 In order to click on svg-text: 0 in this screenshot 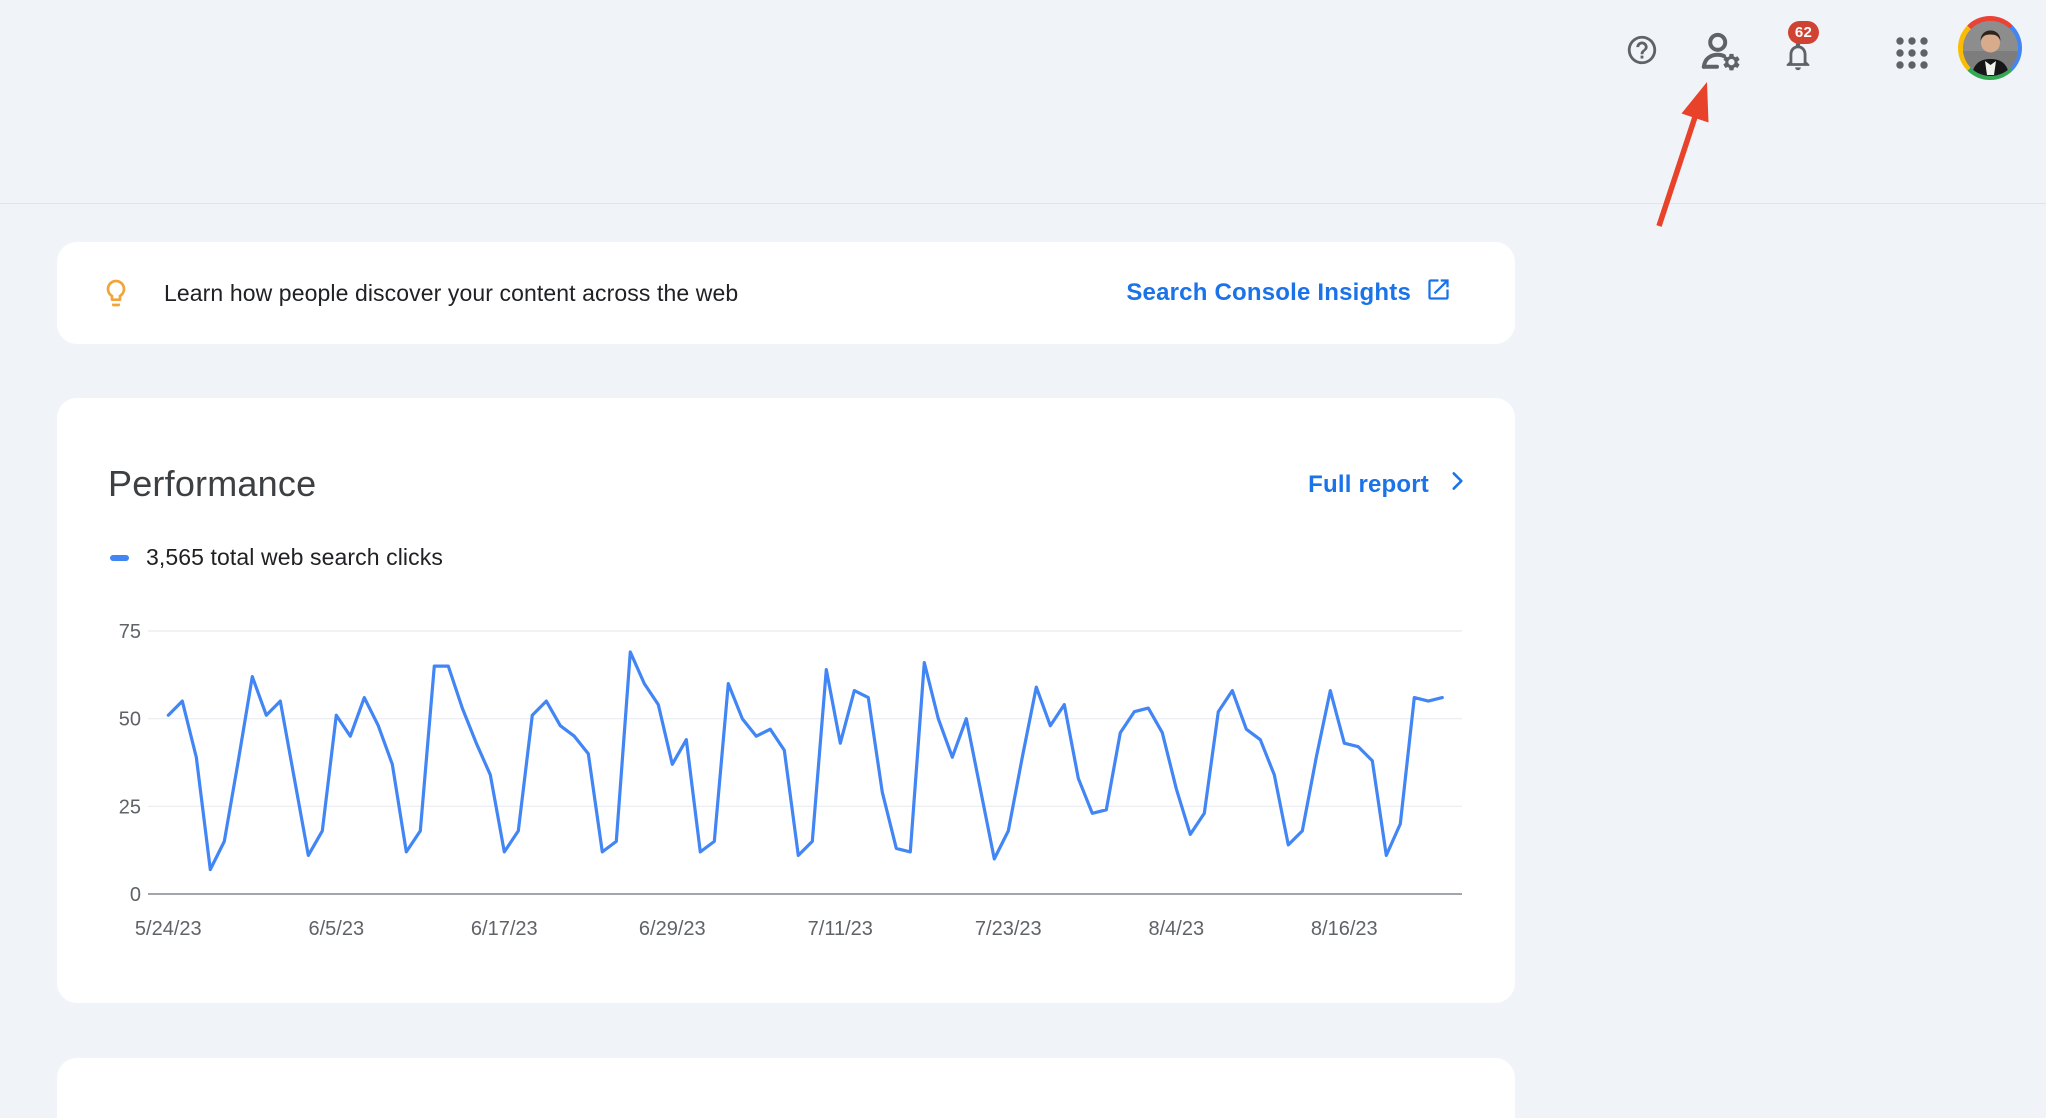, I will do `click(135, 895)`.